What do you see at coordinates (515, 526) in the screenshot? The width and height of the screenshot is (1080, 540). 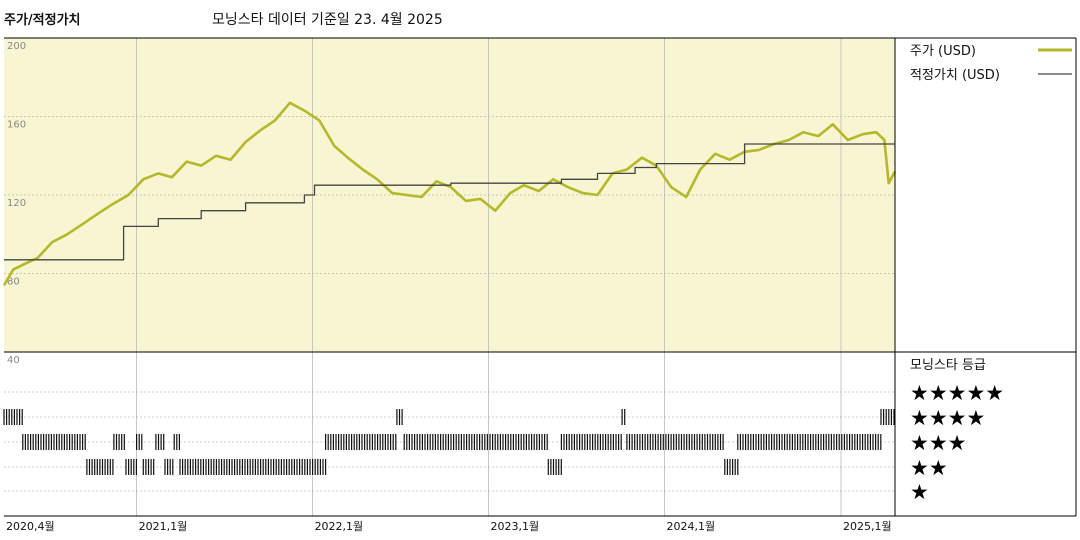 I see `x-tick-label: 2023,1월` at bounding box center [515, 526].